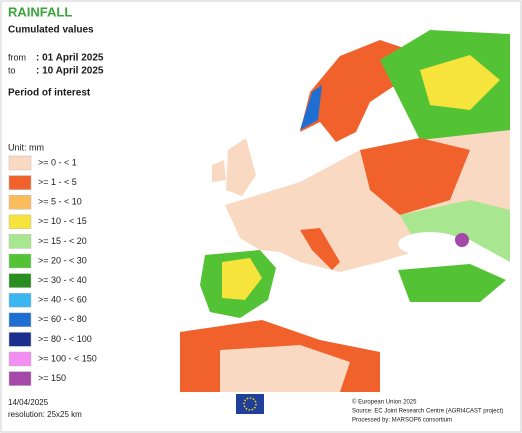 The image size is (522, 433). What do you see at coordinates (219, 171) in the screenshot?
I see `land-ireland` at bounding box center [219, 171].